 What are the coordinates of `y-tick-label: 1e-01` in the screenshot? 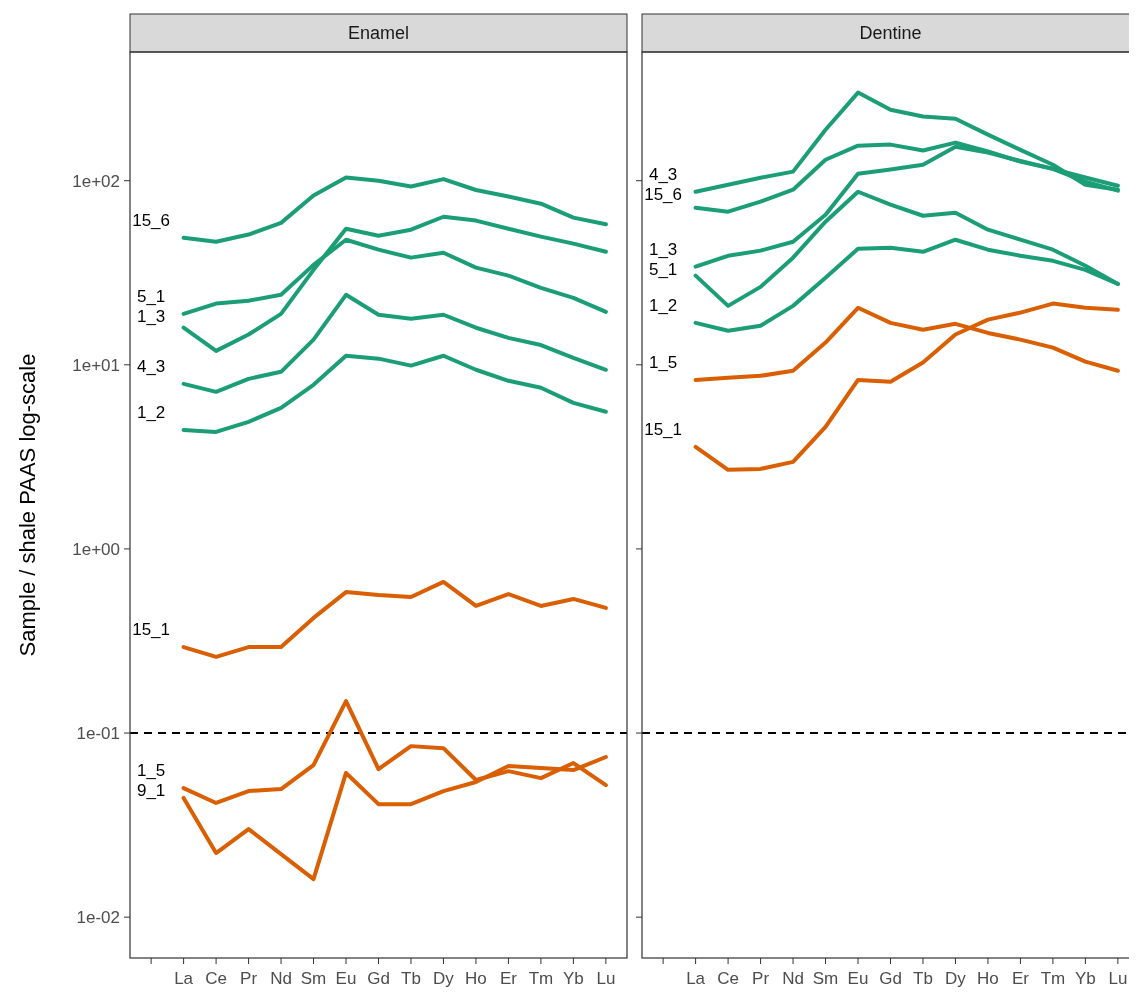 It's located at (98, 734).